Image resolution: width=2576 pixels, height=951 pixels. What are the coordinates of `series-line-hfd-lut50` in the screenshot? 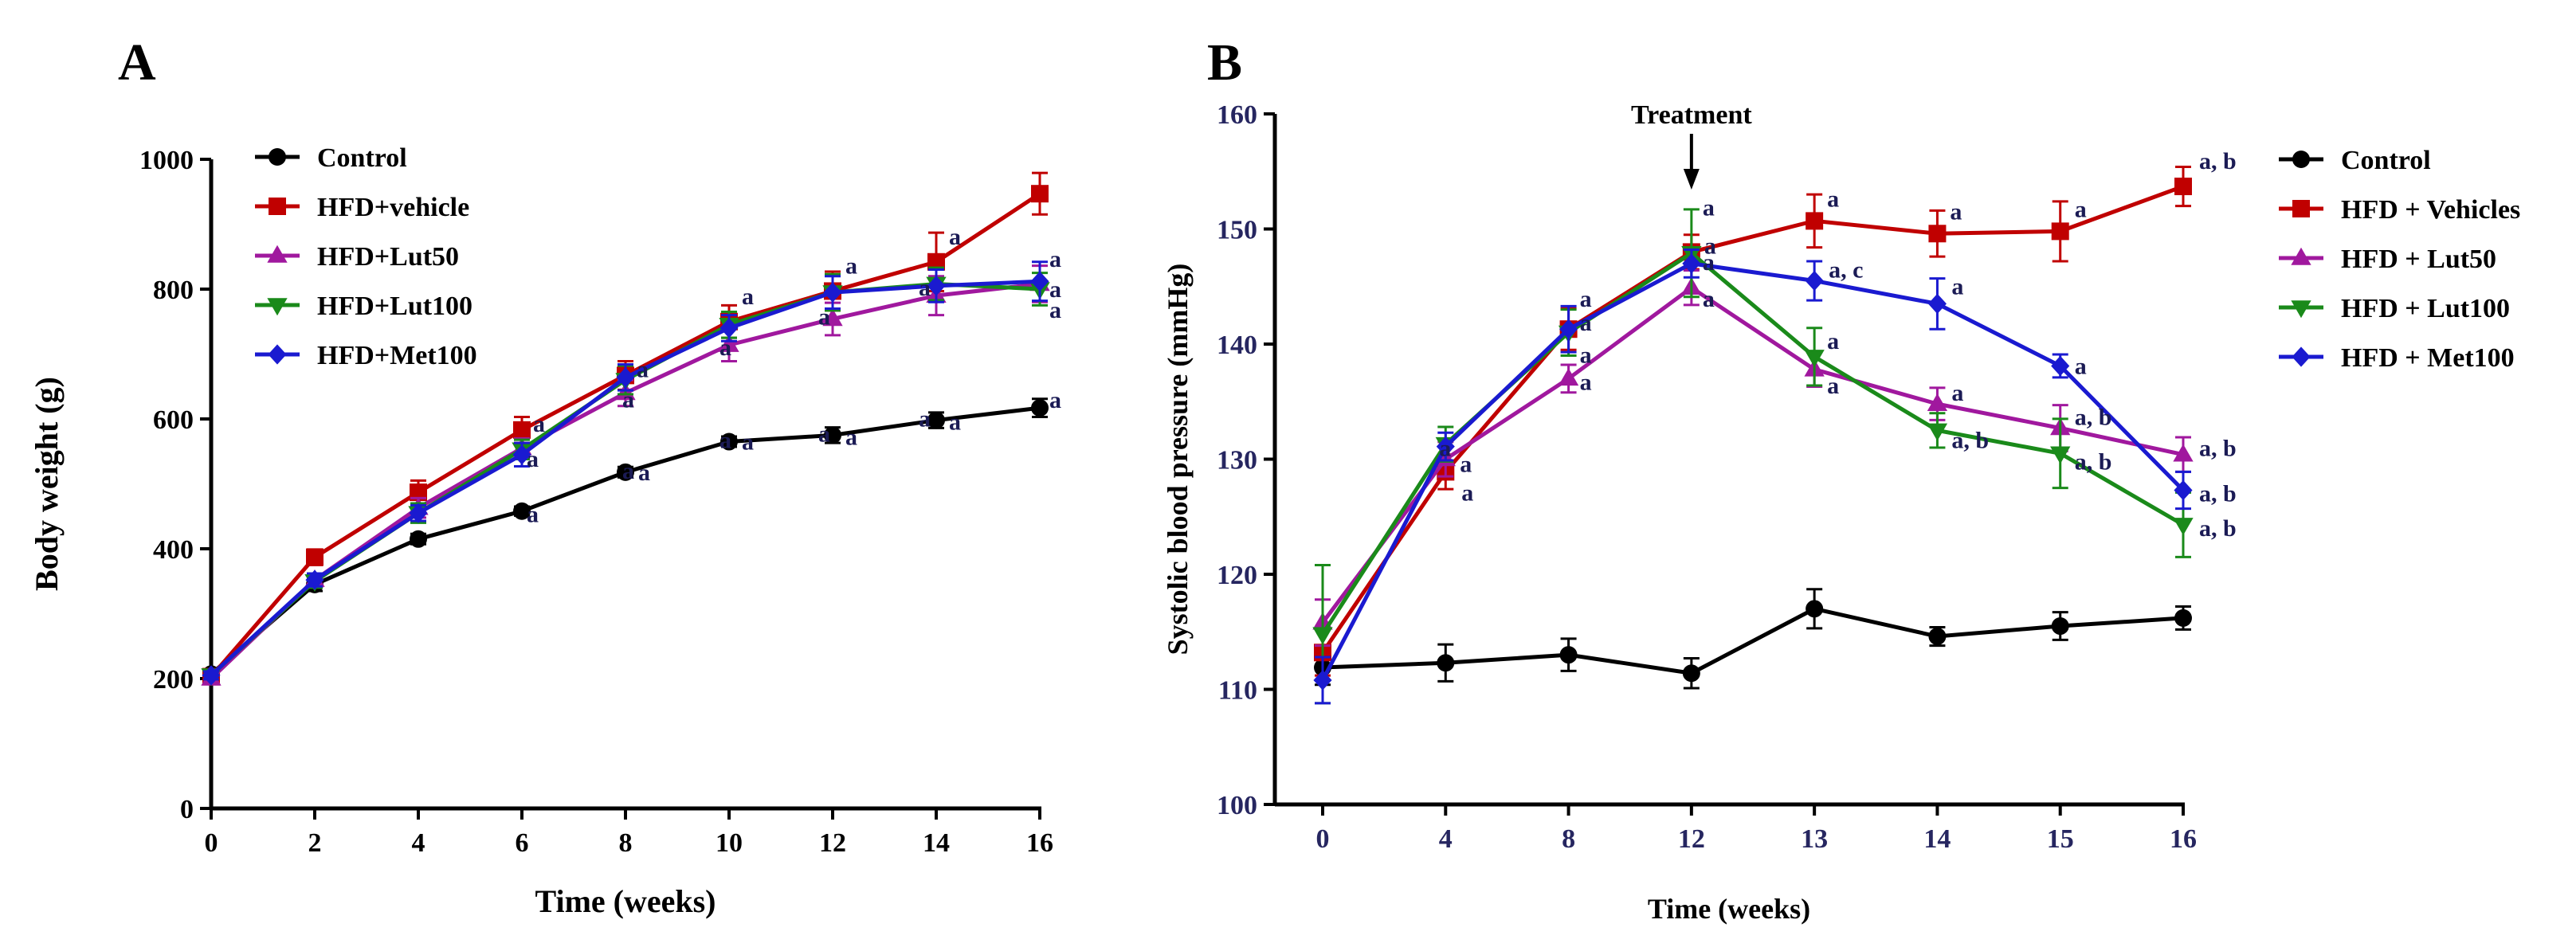 It's located at (1752, 454).